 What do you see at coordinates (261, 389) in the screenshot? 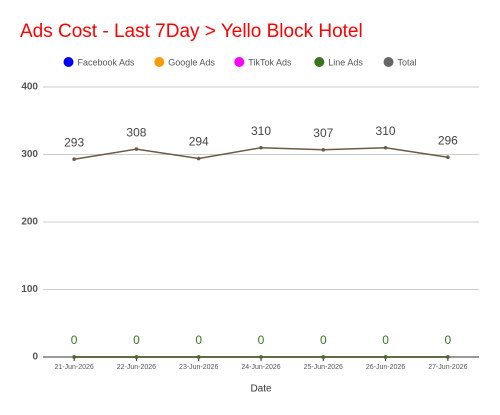
I see `x-axis-label: Date` at bounding box center [261, 389].